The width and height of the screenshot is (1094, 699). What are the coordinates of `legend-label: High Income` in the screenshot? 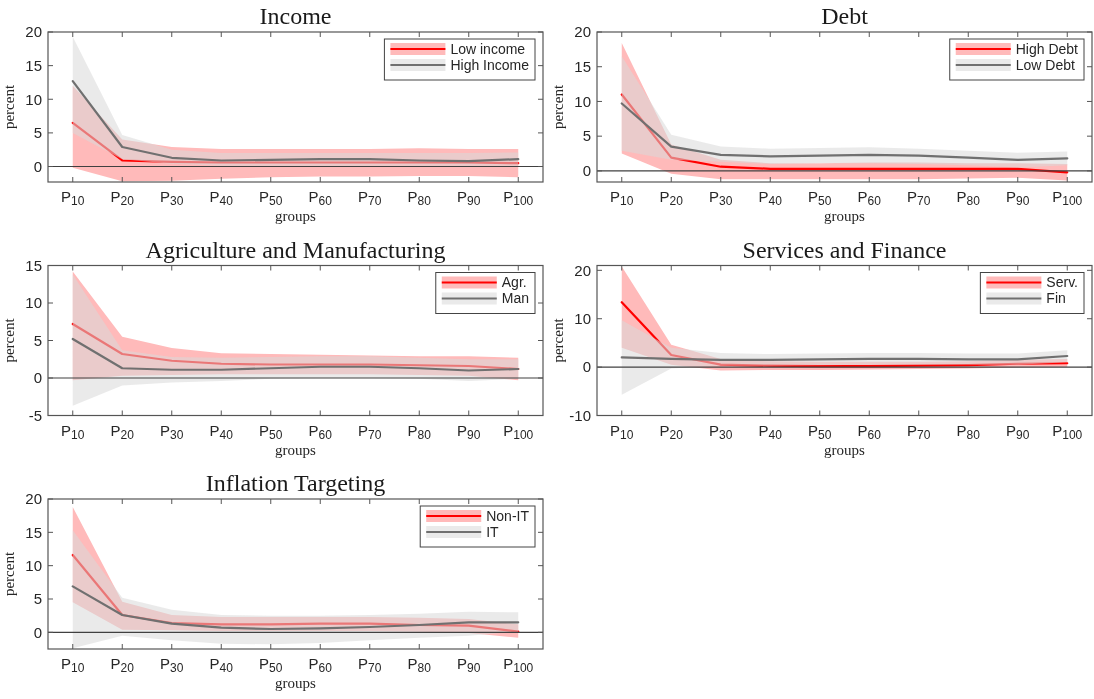 It's located at (490, 64).